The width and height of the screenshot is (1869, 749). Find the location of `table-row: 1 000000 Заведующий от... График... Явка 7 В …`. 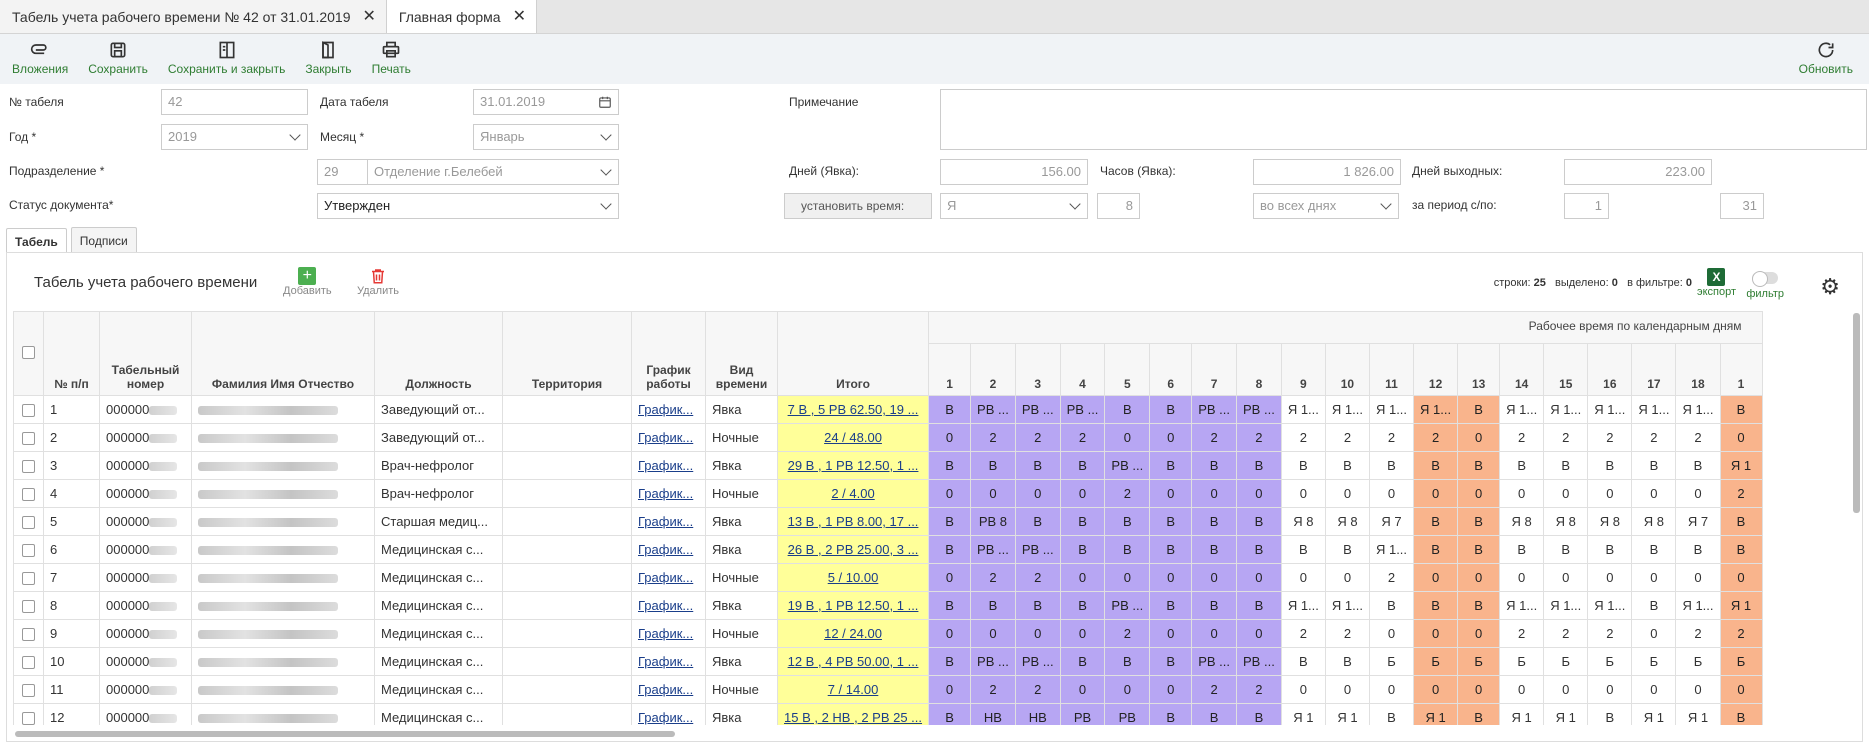

table-row: 1 000000 Заведующий от... График... Явка 7 В … is located at coordinates (888, 409).